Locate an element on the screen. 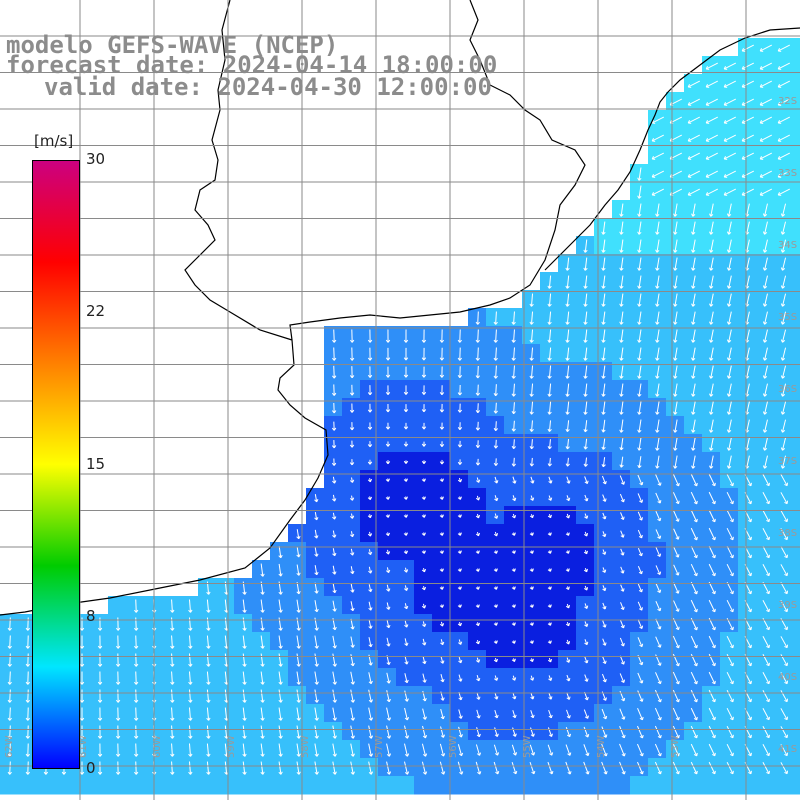 The image size is (800, 800). longitude-label: 56W is located at coordinates (453, 746).